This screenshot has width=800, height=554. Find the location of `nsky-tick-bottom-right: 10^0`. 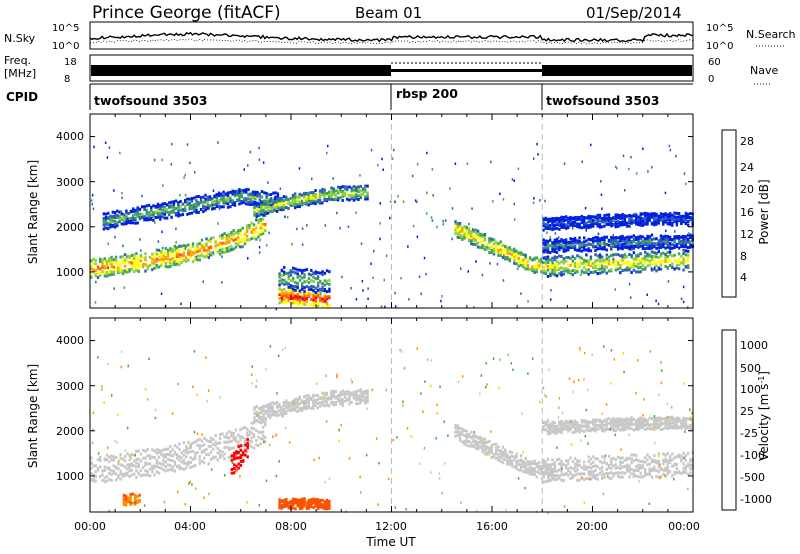

nsky-tick-bottom-right: 10^0 is located at coordinates (719, 46).